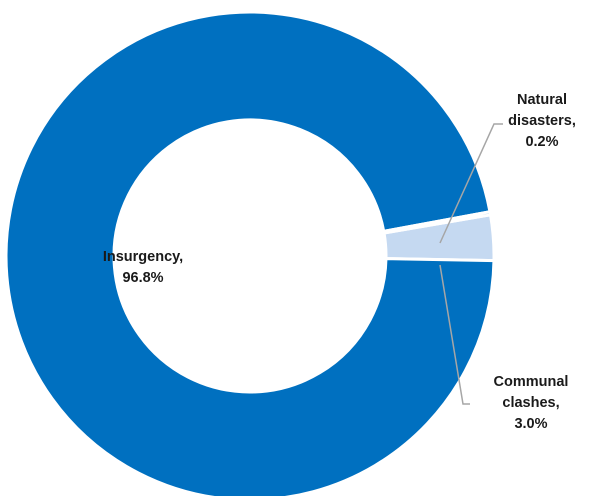 The image size is (592, 496). Describe the element at coordinates (454, 334) in the screenshot. I see `leader-line-communal-clashes` at that location.